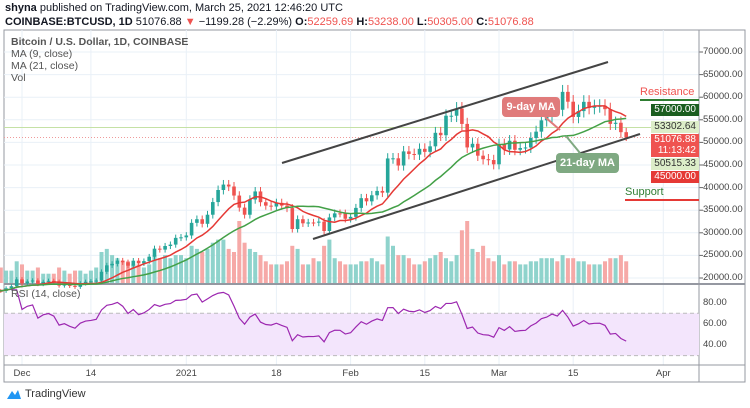 The height and width of the screenshot is (408, 750). What do you see at coordinates (476, 186) in the screenshot?
I see `lower-channel-line` at bounding box center [476, 186].